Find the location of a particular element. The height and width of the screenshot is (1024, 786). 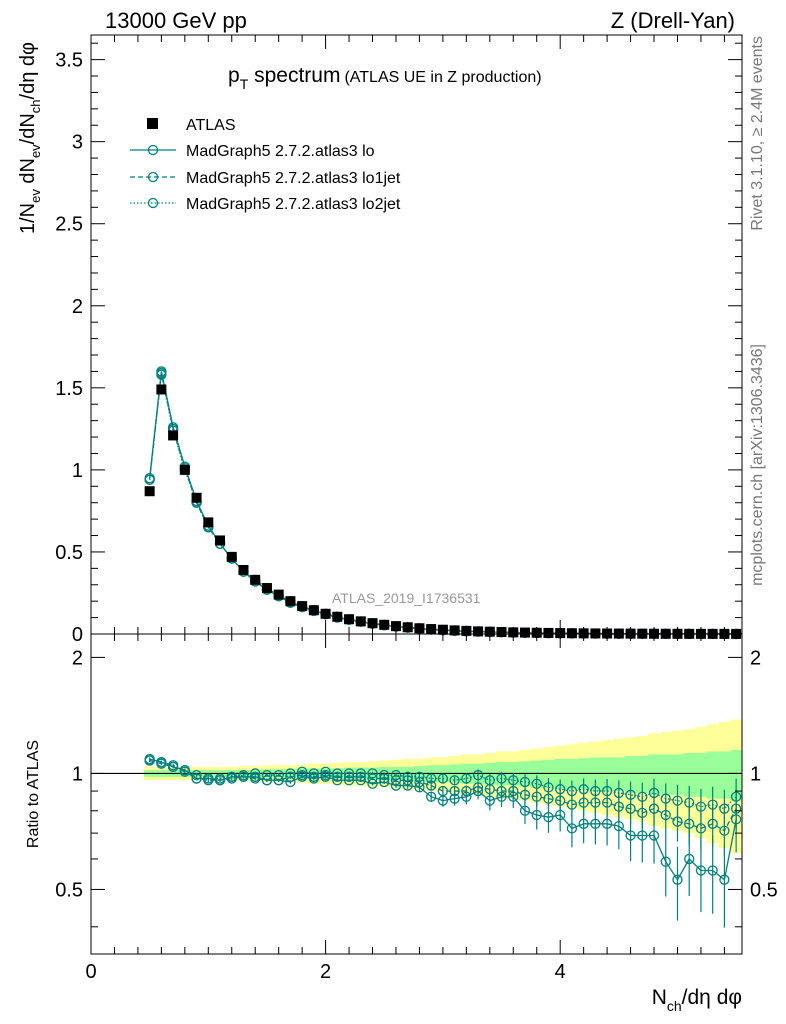

title-note: (ATLAS UE in Z production) is located at coordinates (442, 77).